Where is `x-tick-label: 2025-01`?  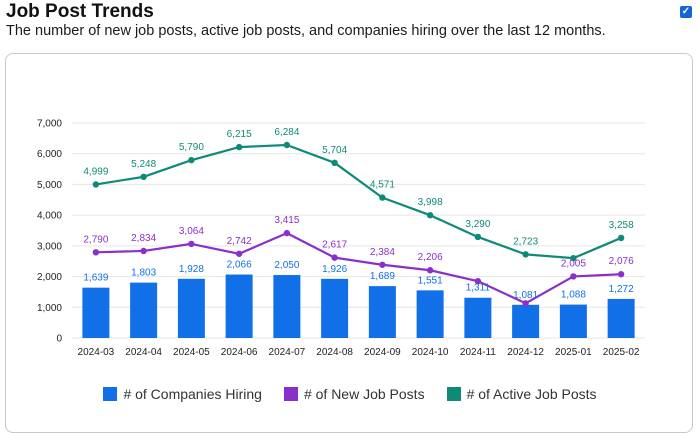 x-tick-label: 2025-01 is located at coordinates (573, 352).